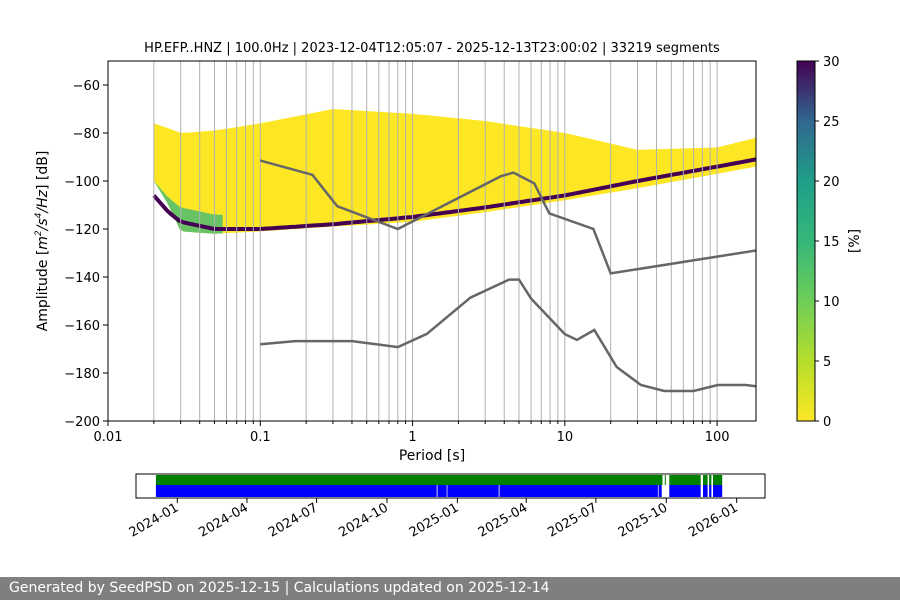  I want to click on colorbar-tick-label: 25, so click(831, 122).